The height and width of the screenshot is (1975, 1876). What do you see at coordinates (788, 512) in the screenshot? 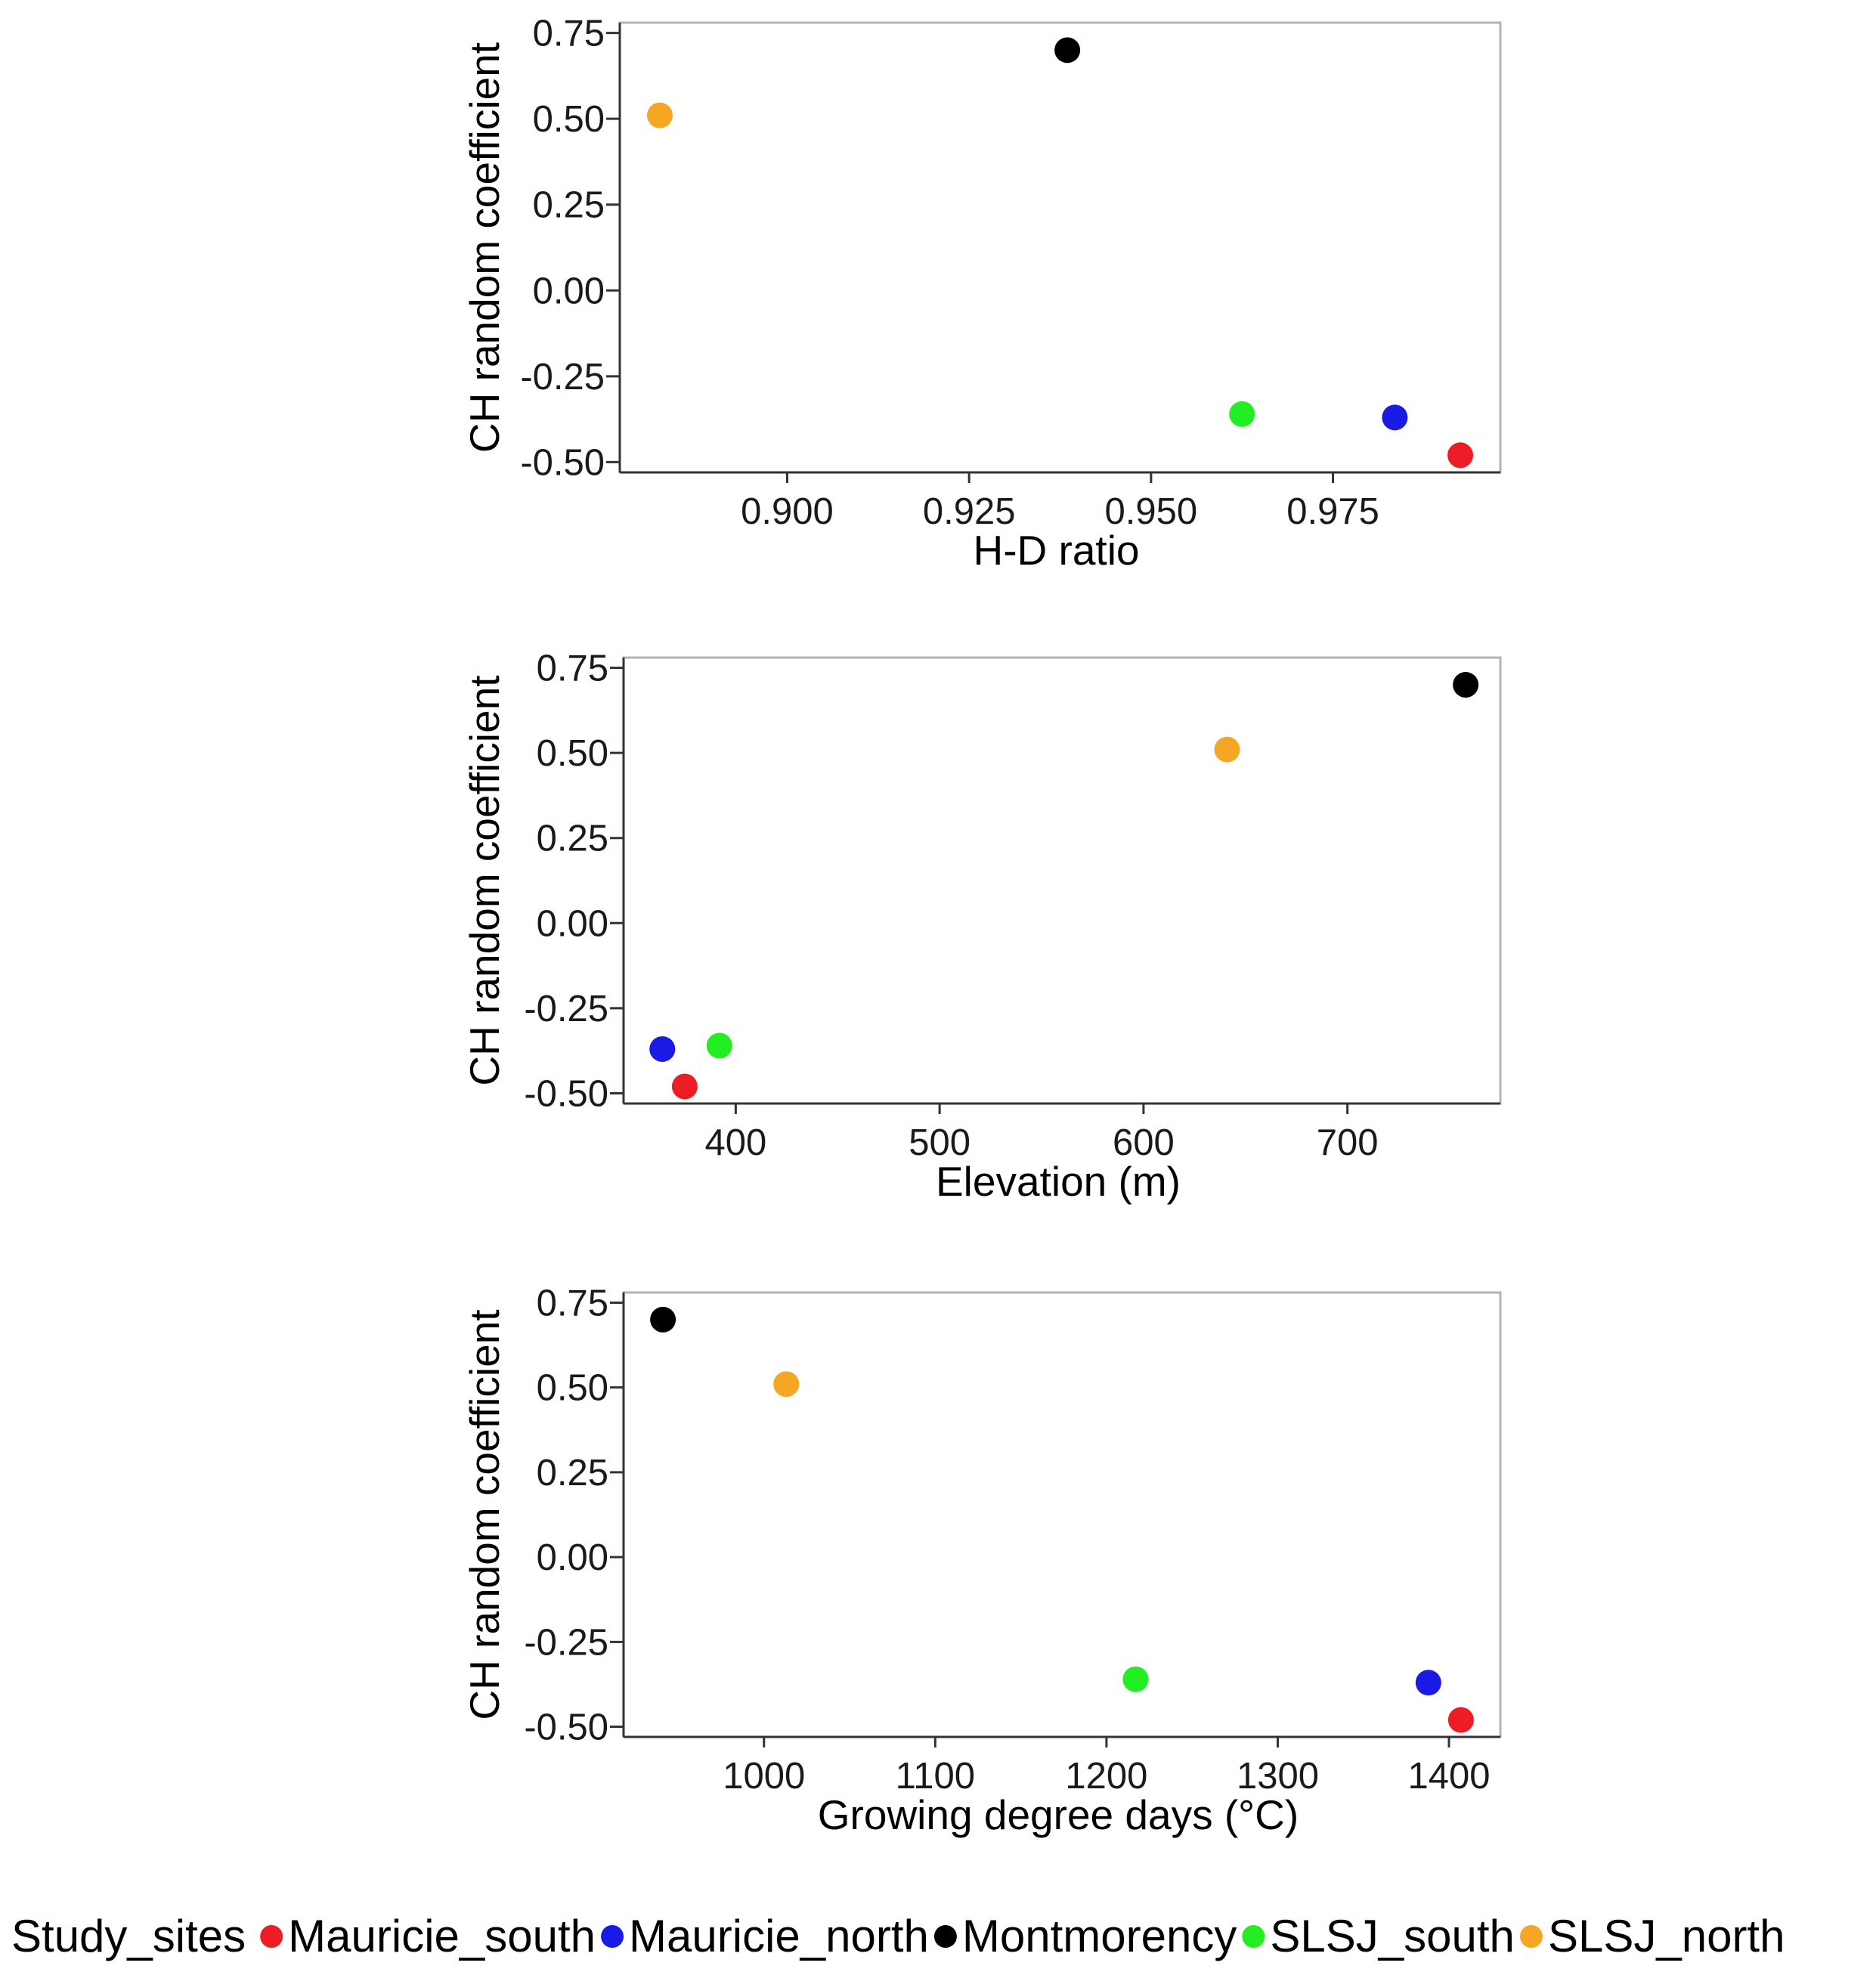
I see `x-tick-label: 0.900` at bounding box center [788, 512].